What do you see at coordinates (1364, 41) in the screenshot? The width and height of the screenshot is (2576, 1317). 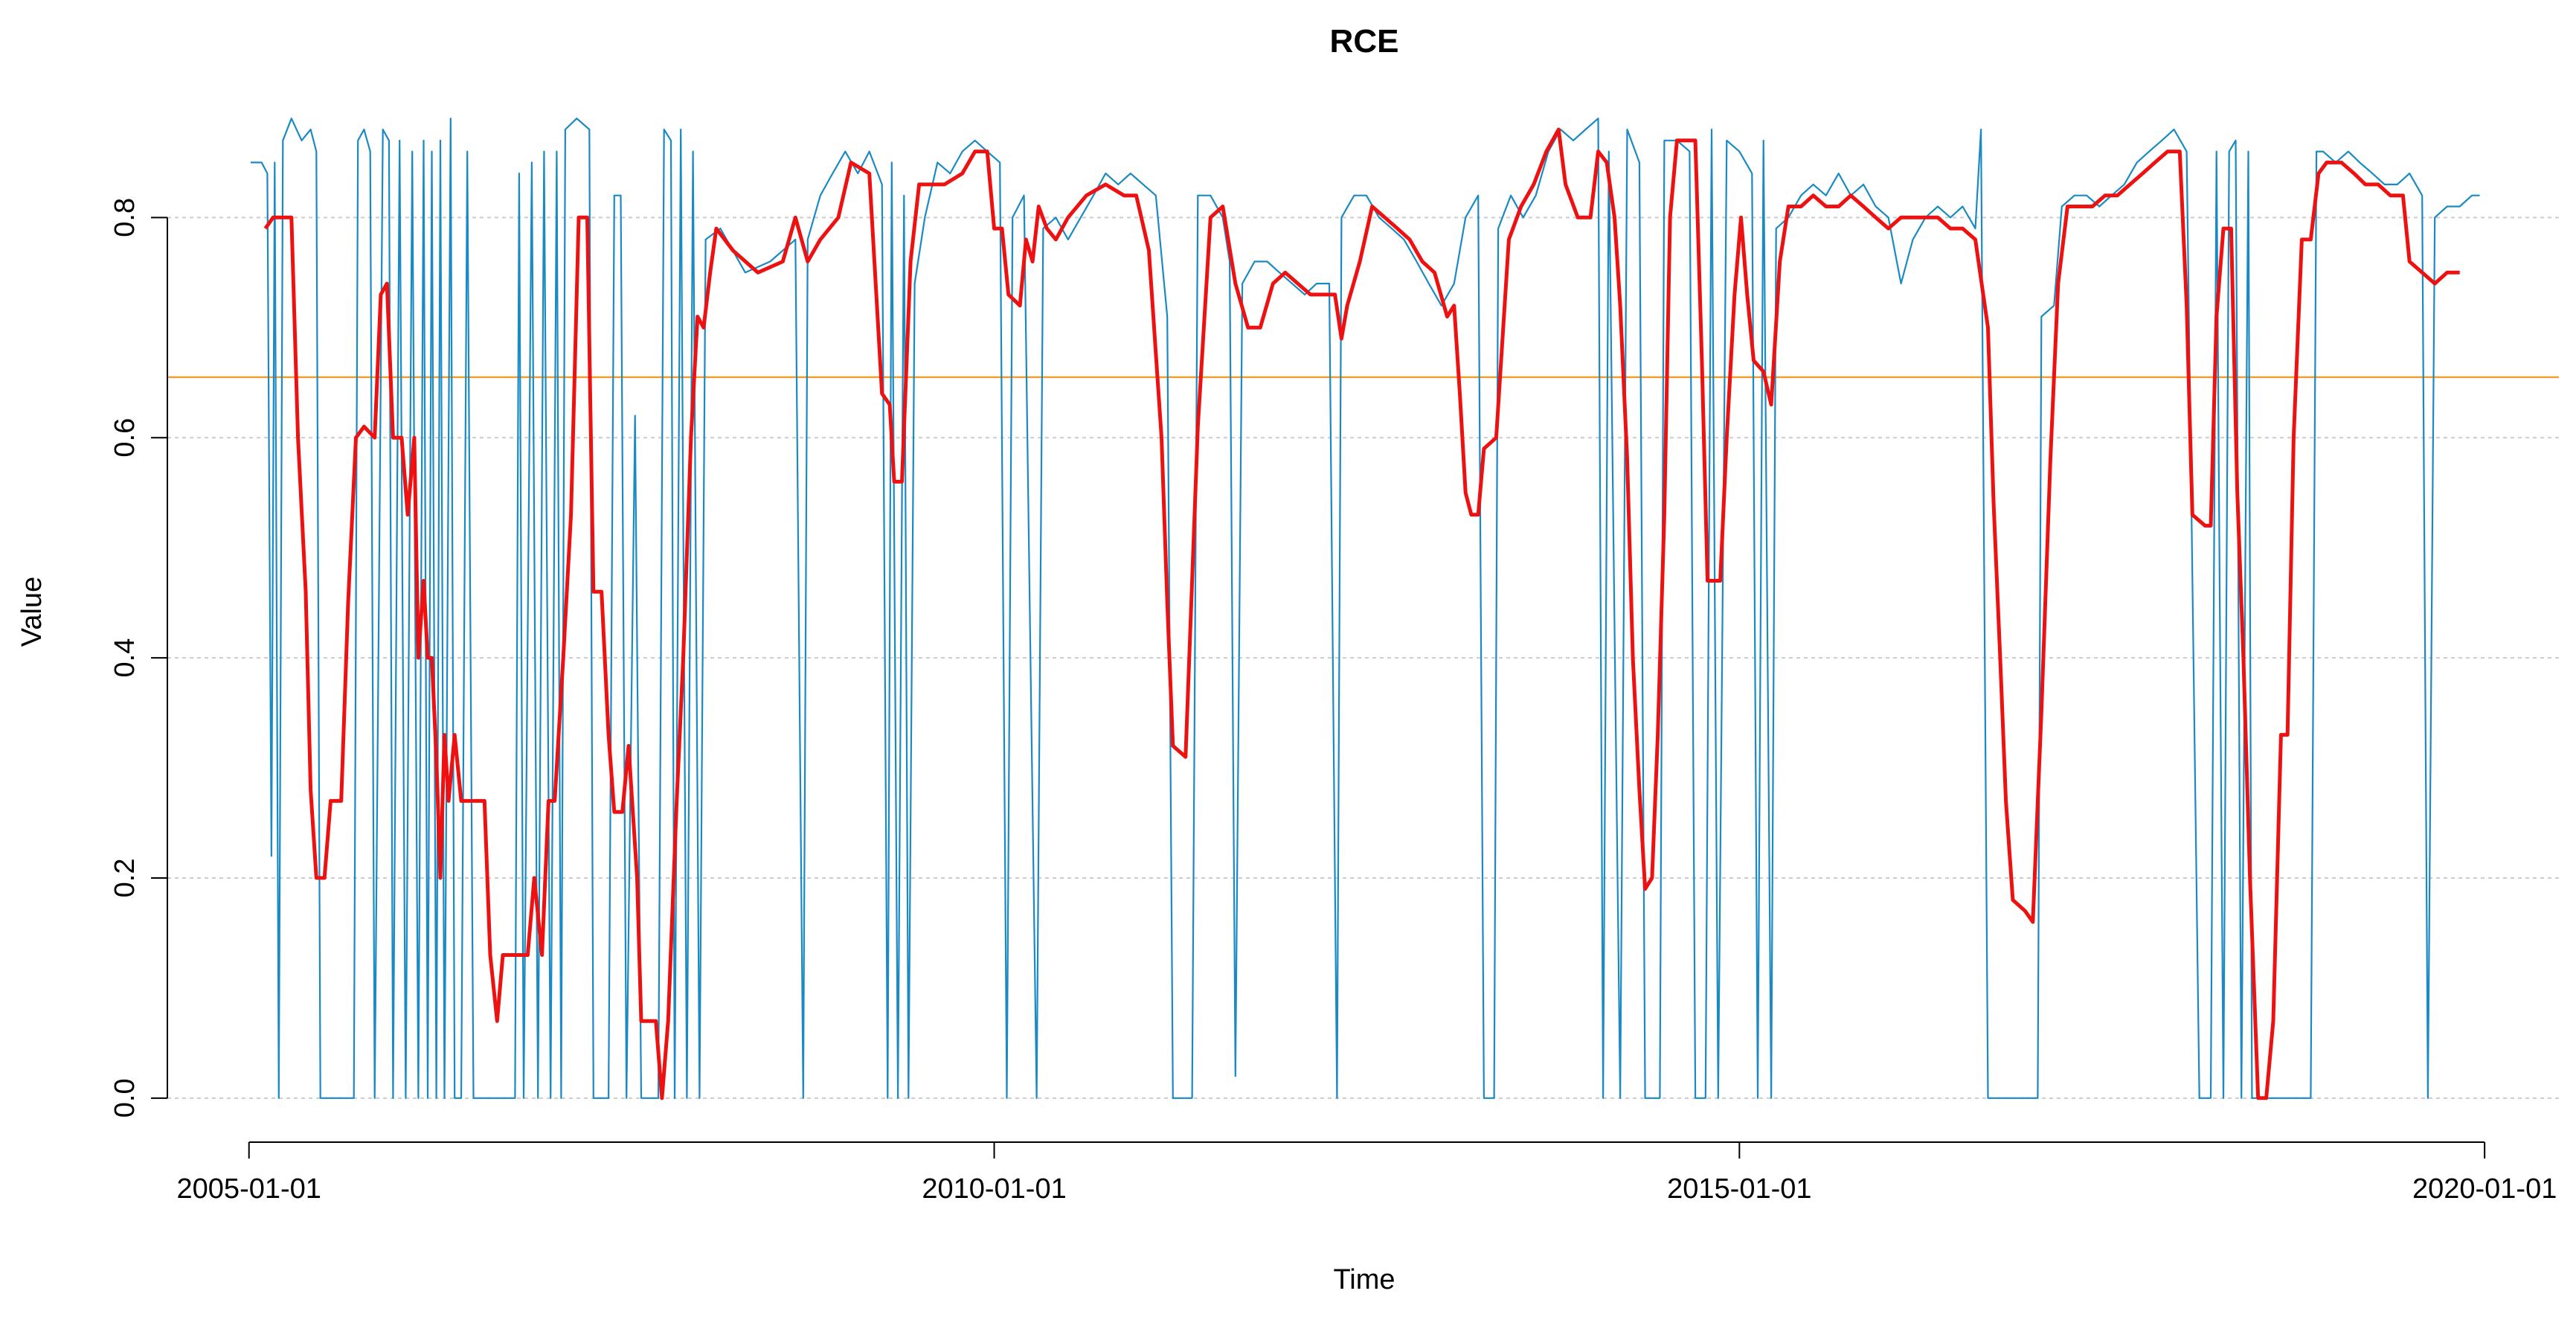 I see `chart-title: RCE` at bounding box center [1364, 41].